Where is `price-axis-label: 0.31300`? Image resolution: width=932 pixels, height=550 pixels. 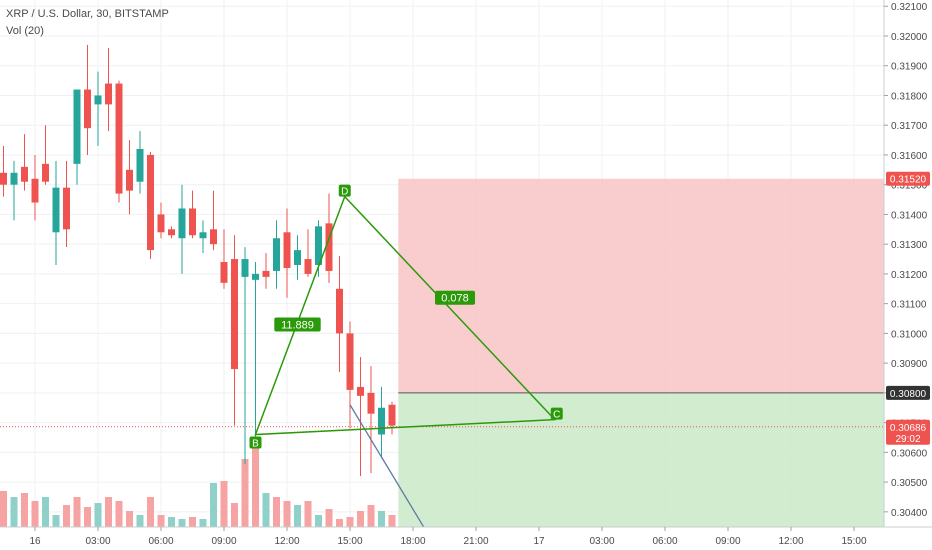 price-axis-label: 0.31300 is located at coordinates (909, 245).